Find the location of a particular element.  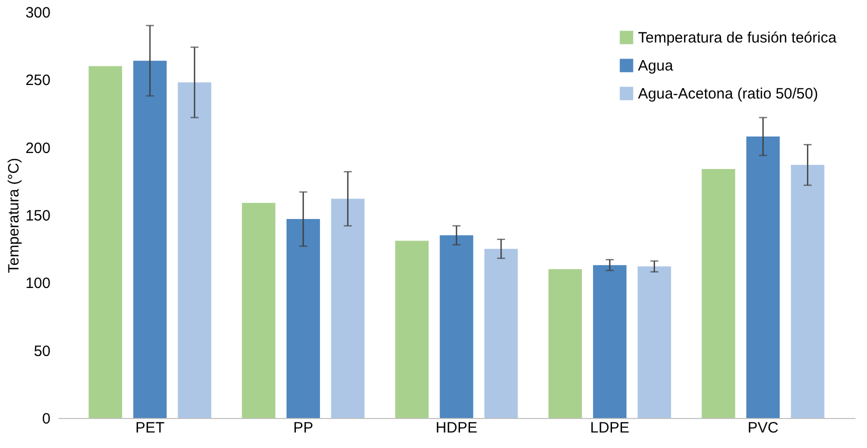

x-tick-label: HDPE is located at coordinates (457, 428).